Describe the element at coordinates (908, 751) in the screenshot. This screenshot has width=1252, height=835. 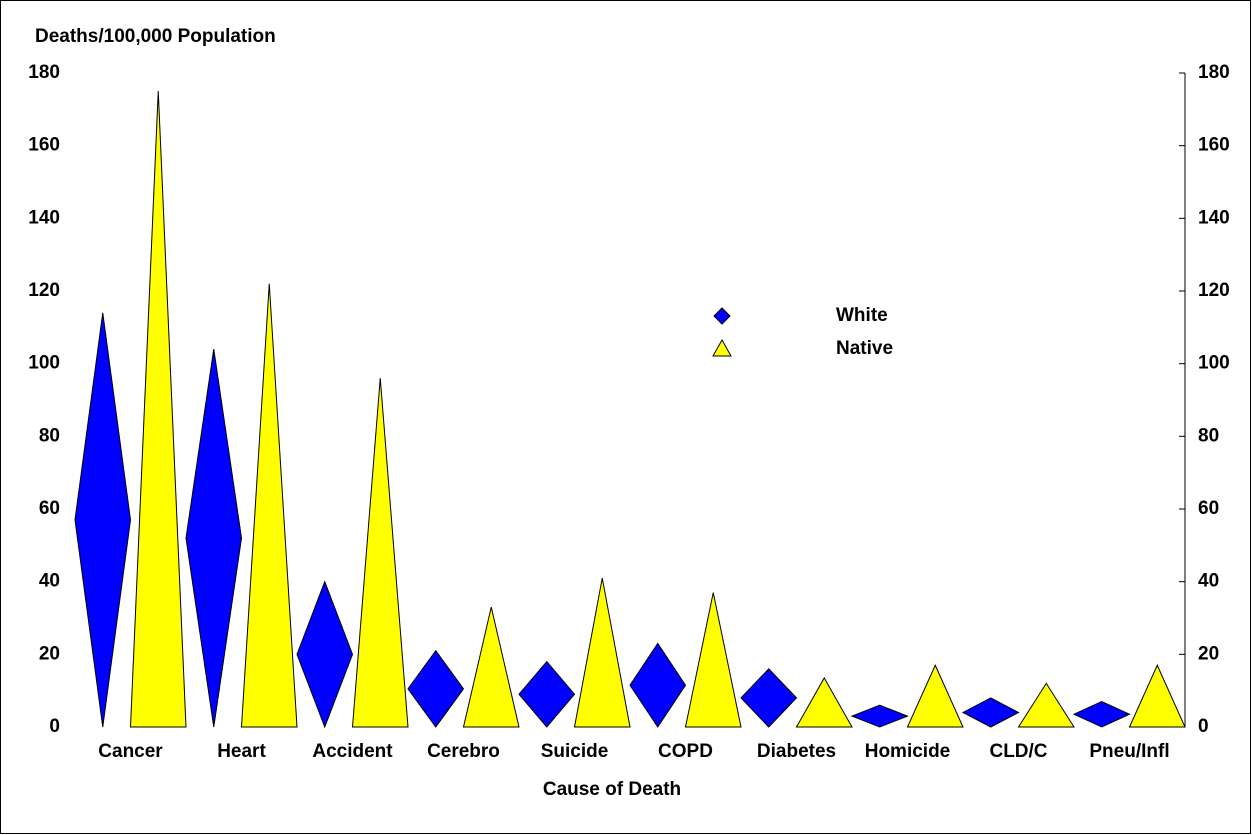
I see `x-tick-label: Homicide` at that location.